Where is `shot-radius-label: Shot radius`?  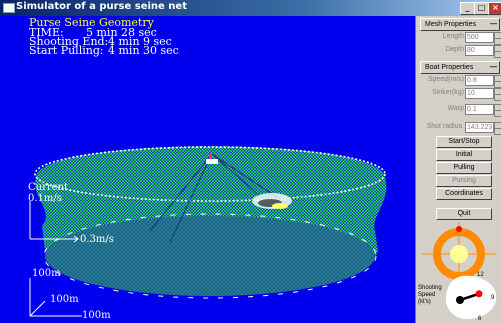
shot-radius-label: Shot radius is located at coordinates (444, 126).